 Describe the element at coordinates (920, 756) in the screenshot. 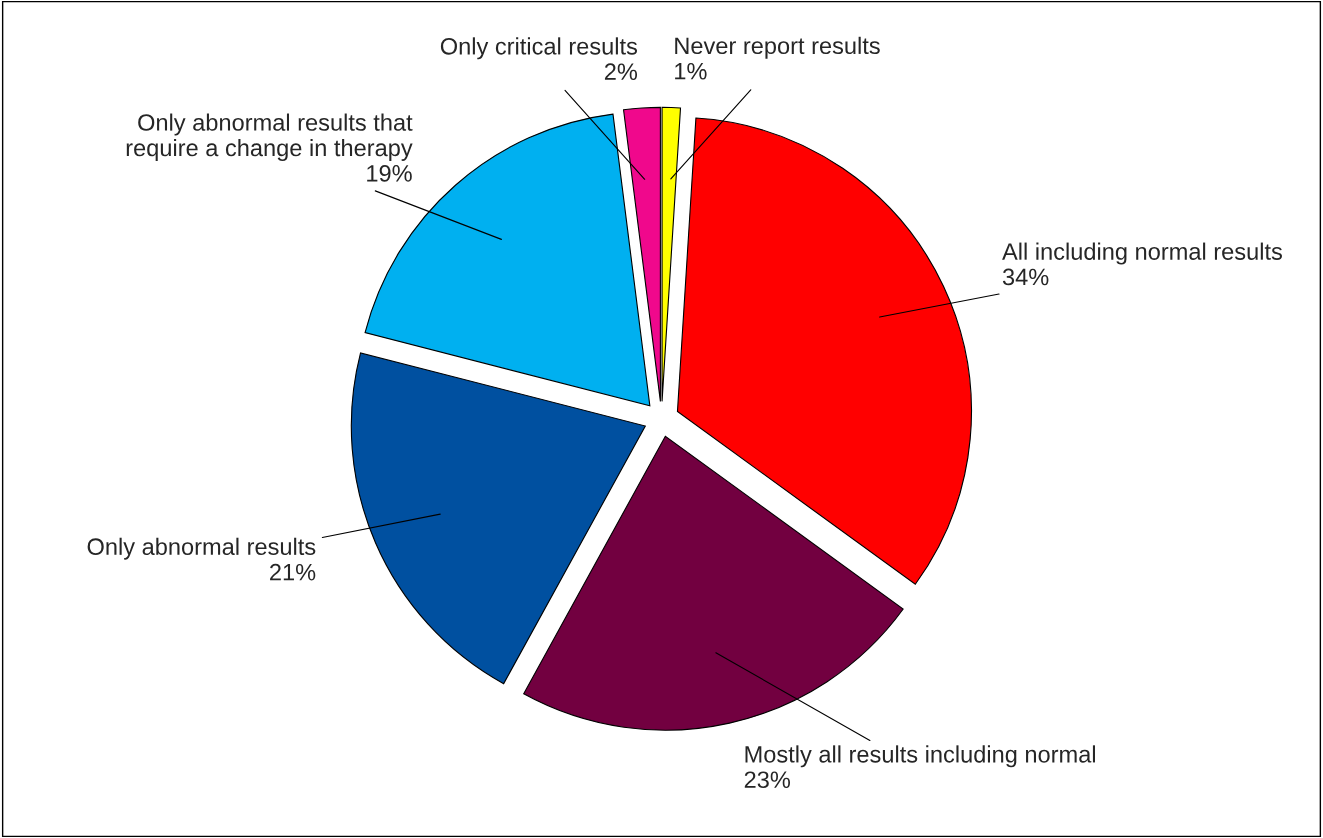

I see `slice-label: Mostly all results including normal` at that location.